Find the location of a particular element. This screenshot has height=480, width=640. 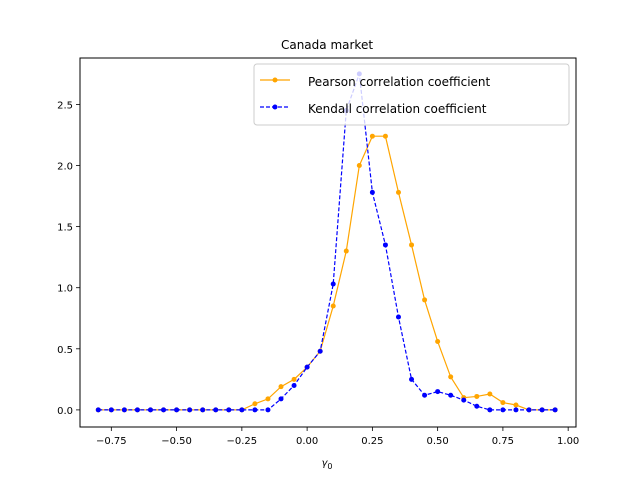

x-tick-label: −0.25 is located at coordinates (242, 441).